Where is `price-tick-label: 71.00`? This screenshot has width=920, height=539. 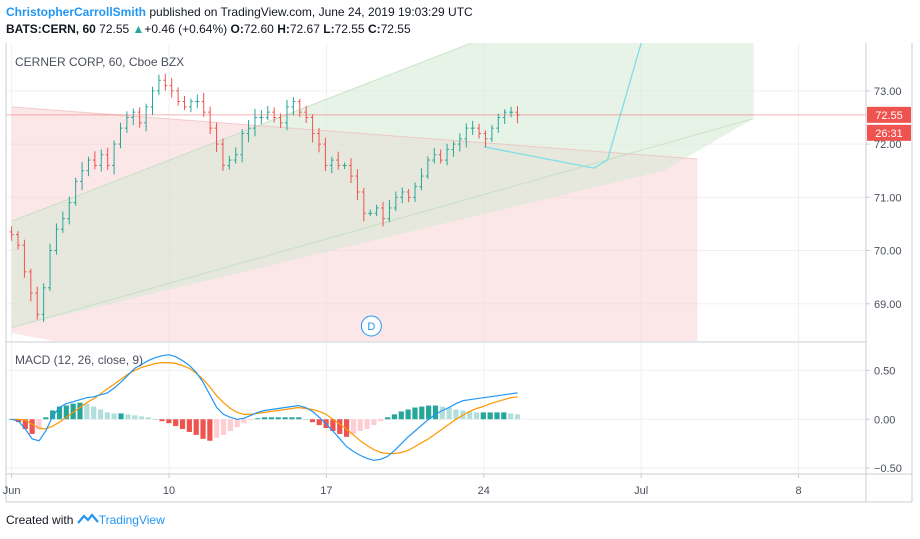 price-tick-label: 71.00 is located at coordinates (888, 198).